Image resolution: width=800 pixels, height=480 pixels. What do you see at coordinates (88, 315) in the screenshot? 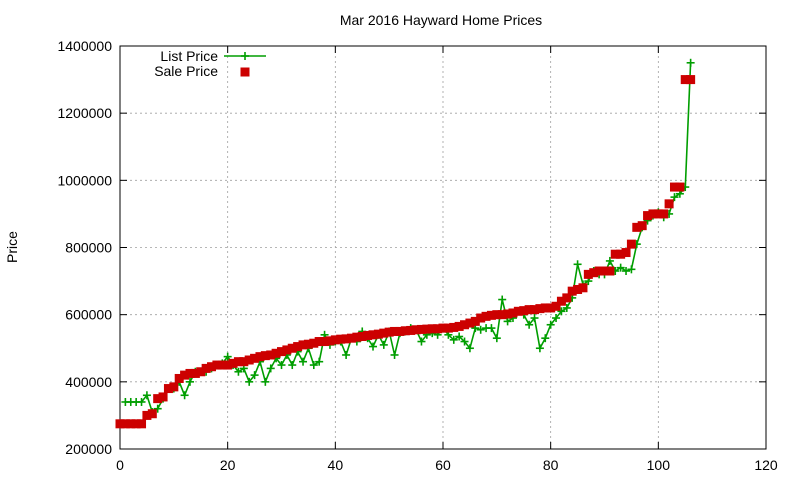
I see `y-tick-label: 600000` at bounding box center [88, 315].